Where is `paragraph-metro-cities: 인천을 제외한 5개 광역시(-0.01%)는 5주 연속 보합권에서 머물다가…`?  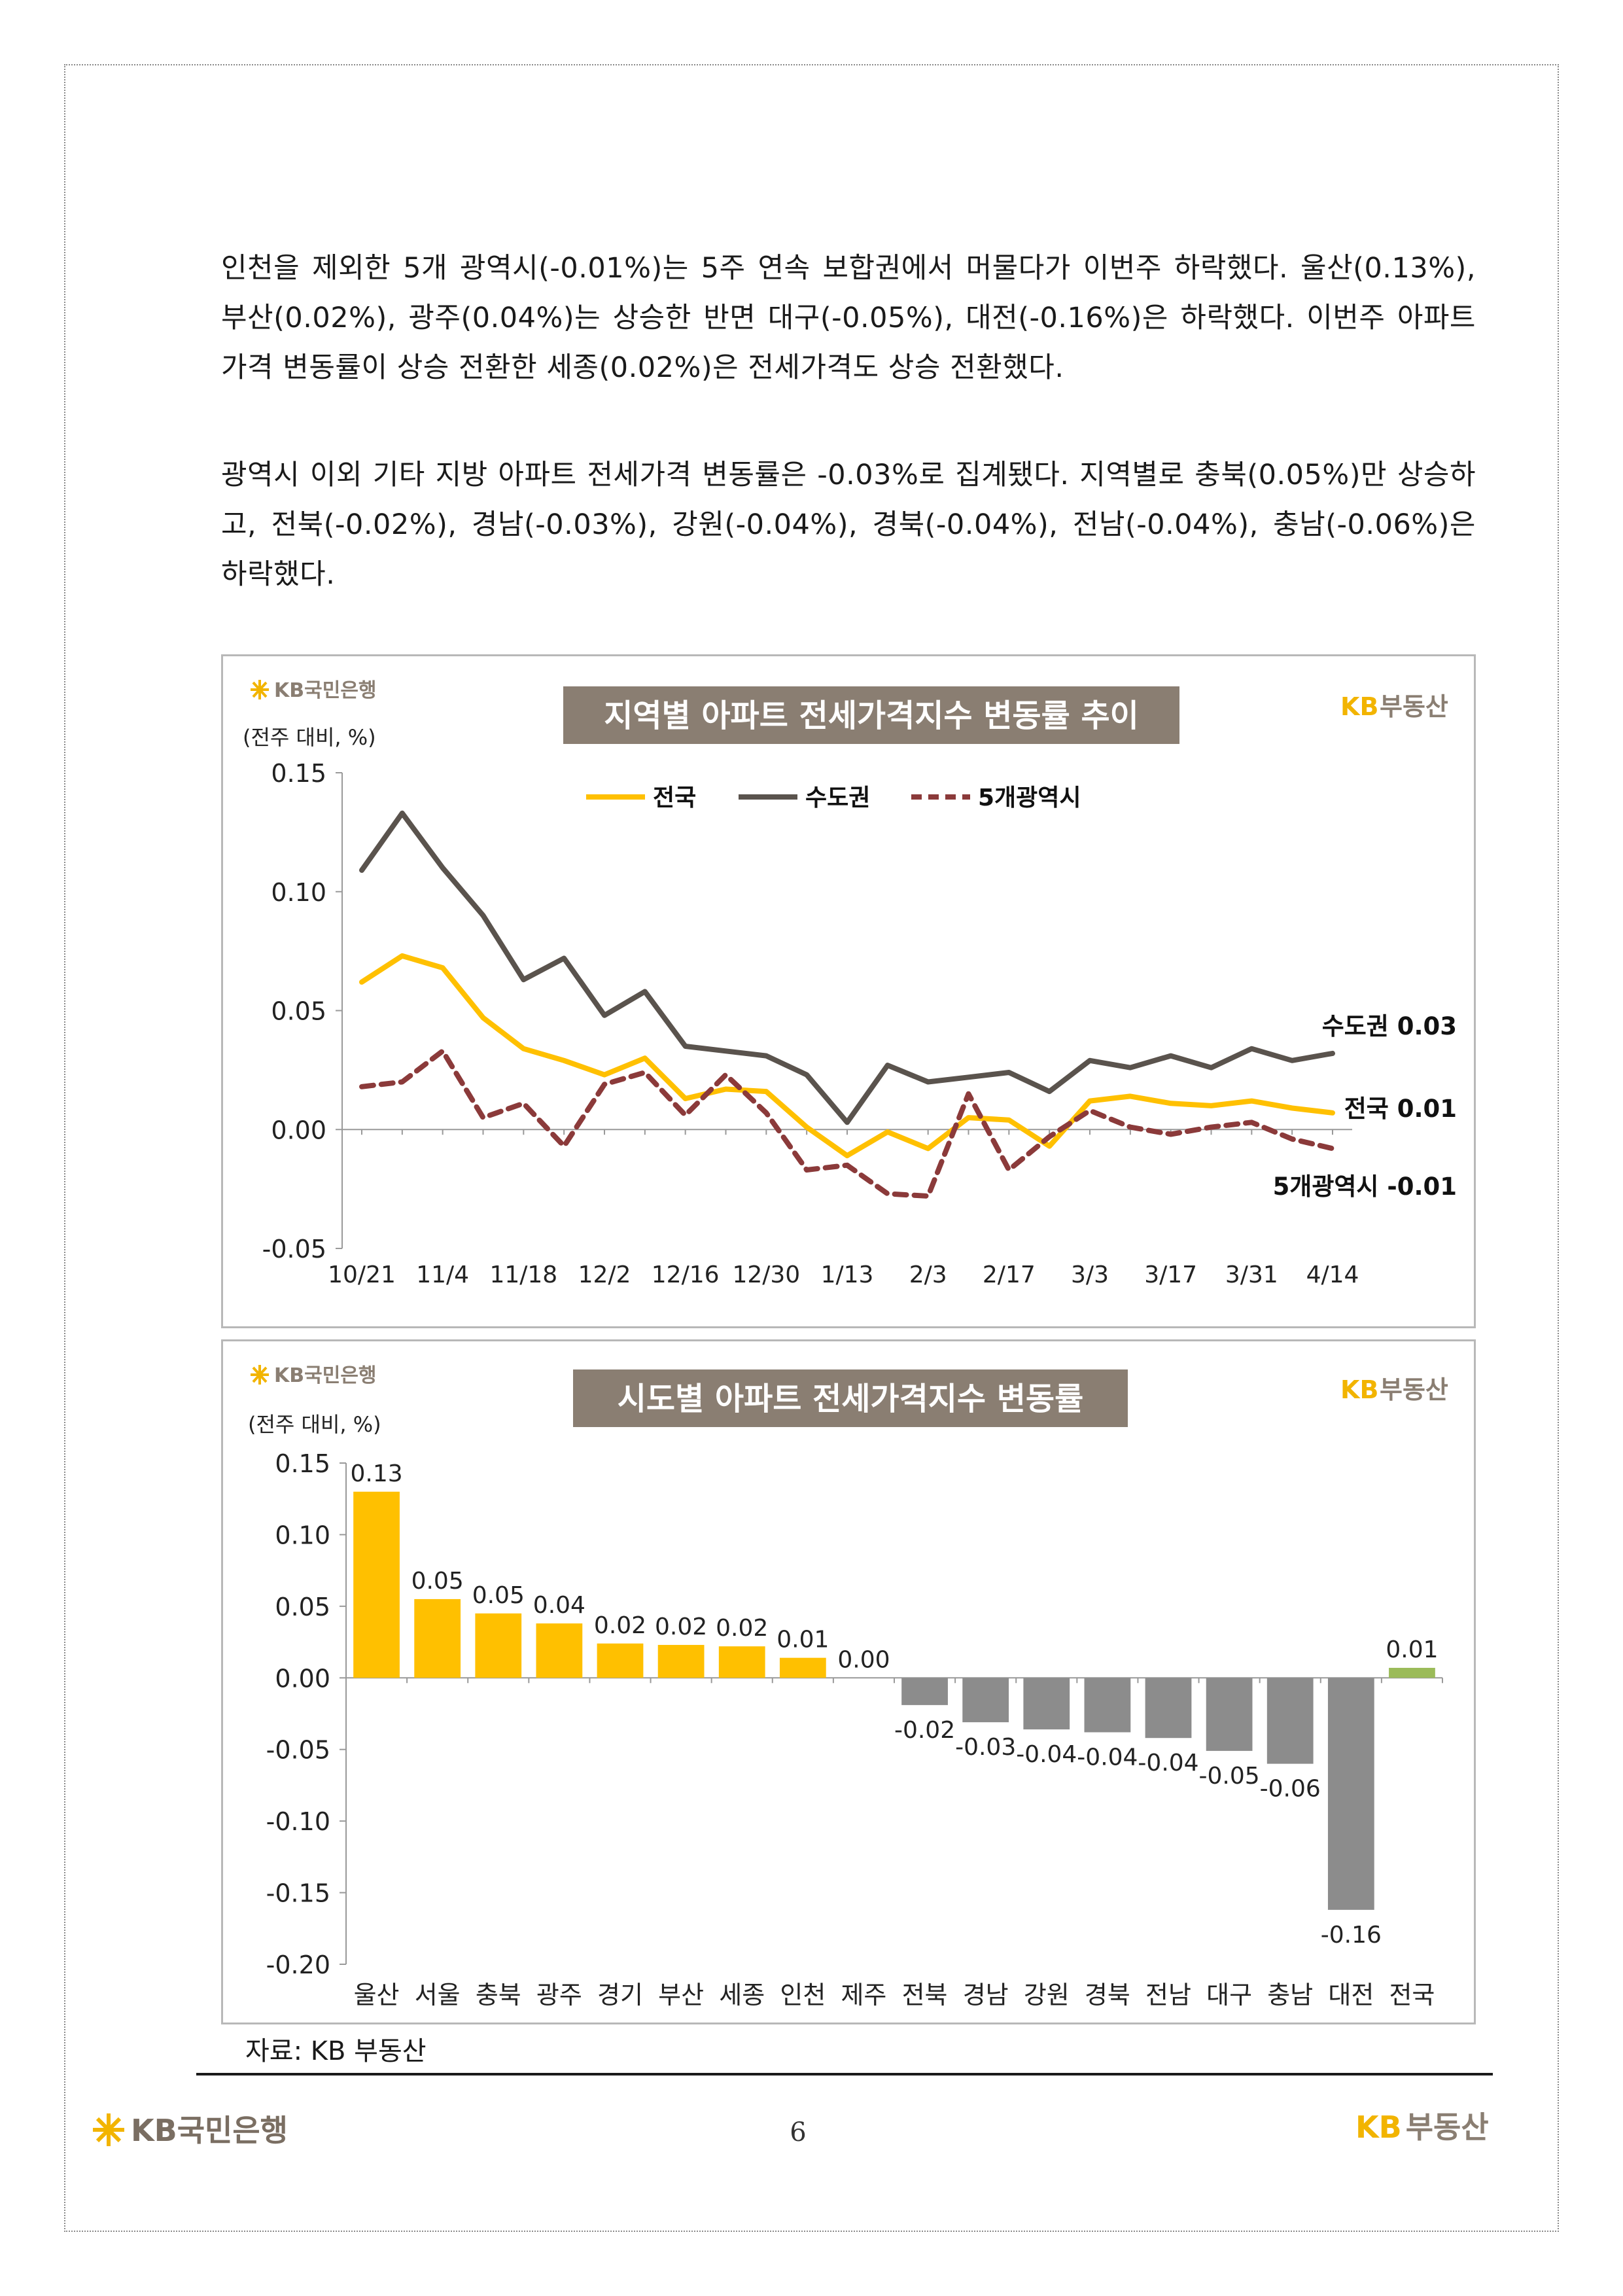
paragraph-metro-cities: 인천을 제외한 5개 광역시(-0.01%)는 5주 연속 보합권에서 머물다가… is located at coordinates (849, 318).